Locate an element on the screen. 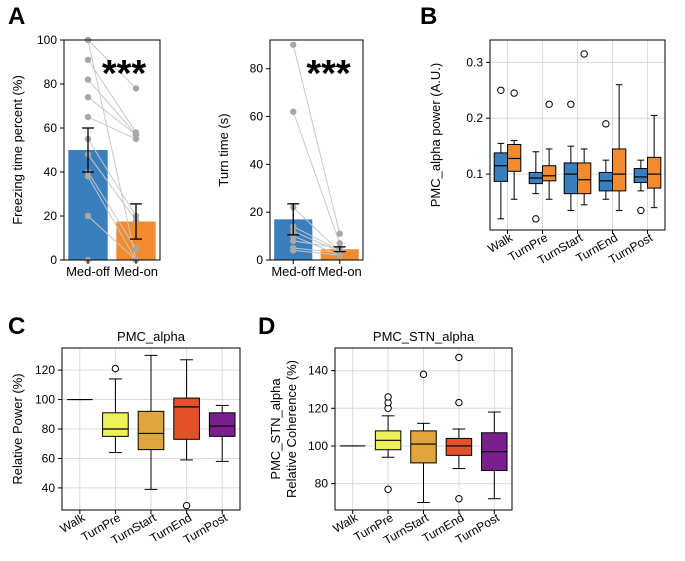 This screenshot has height=561, width=685. A1-ytick-label: 60 is located at coordinates (51, 128).